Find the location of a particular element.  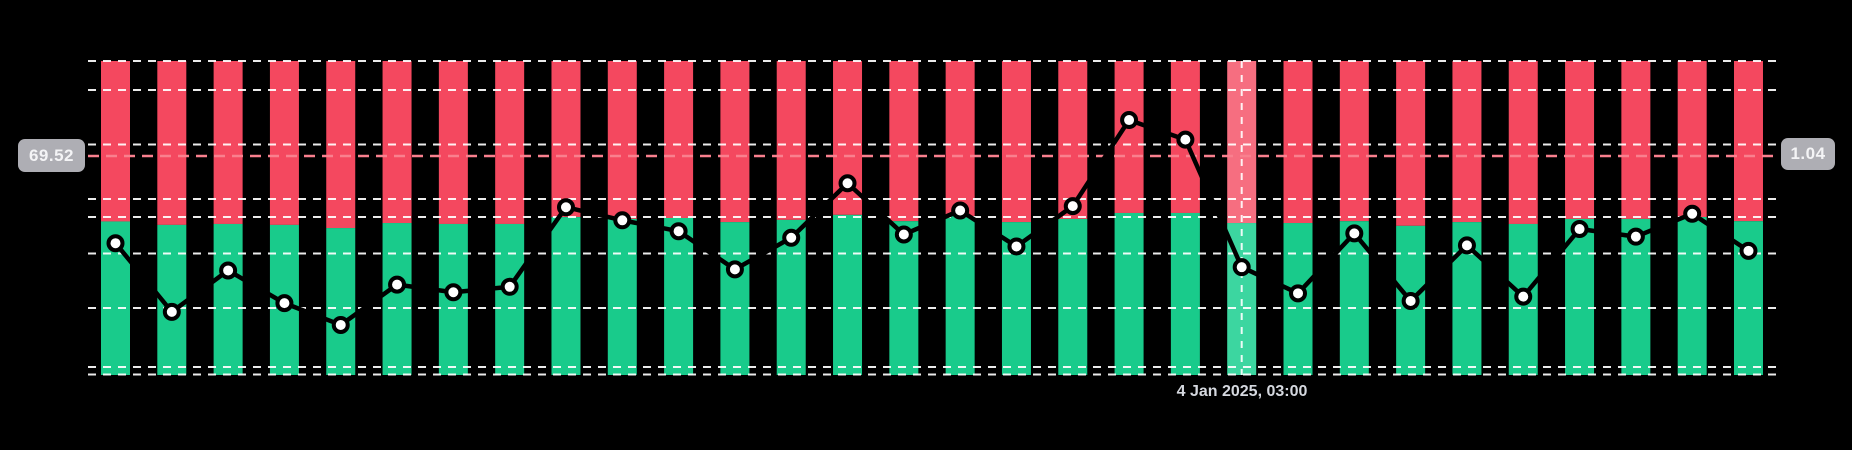

left-axis-price-label: 69.52 is located at coordinates (51, 155).